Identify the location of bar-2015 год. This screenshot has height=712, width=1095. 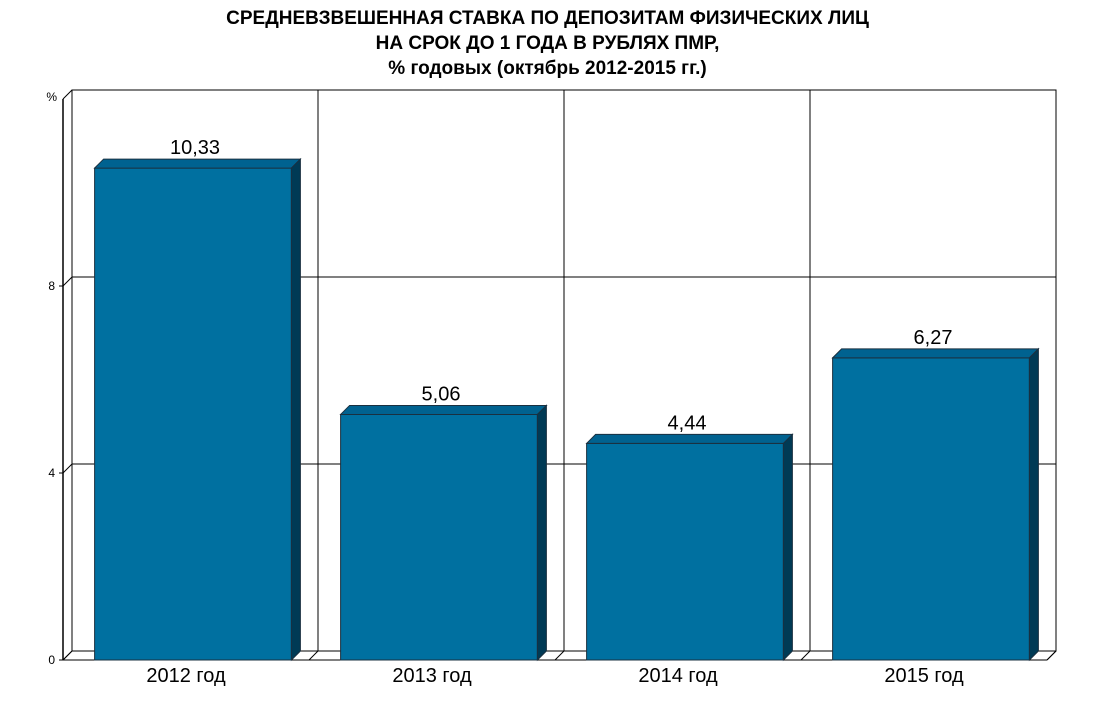
(935, 504).